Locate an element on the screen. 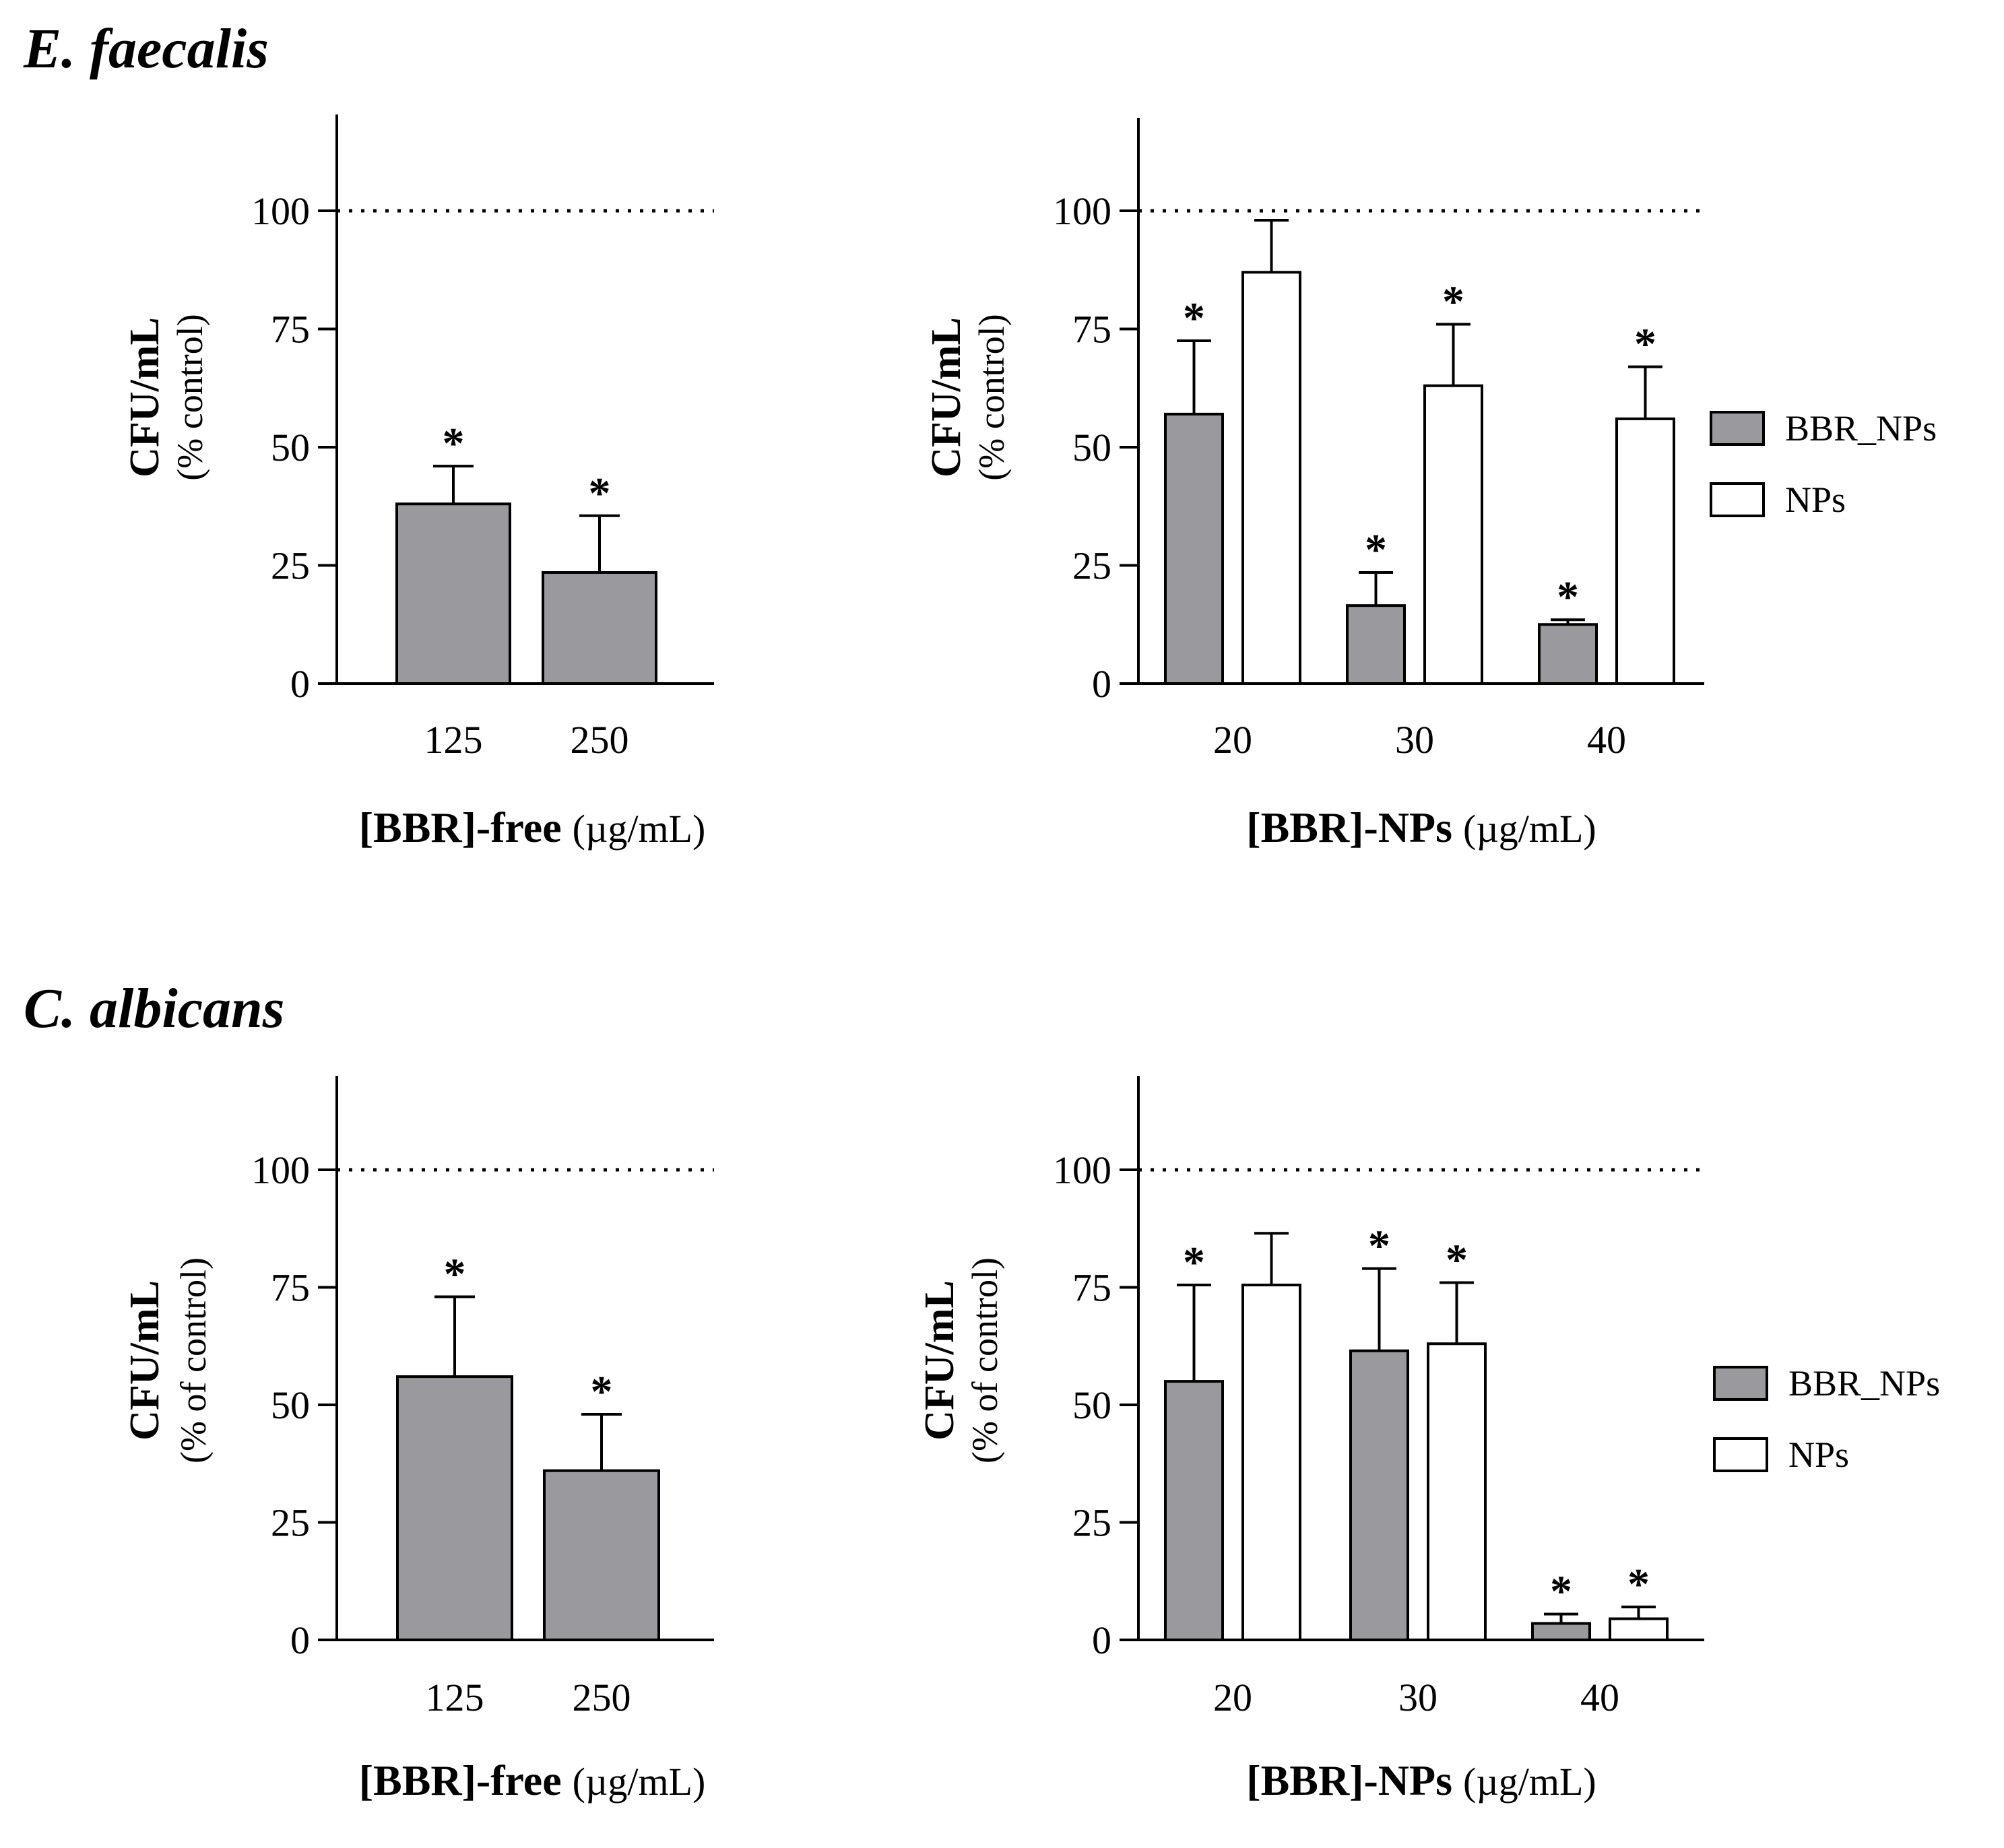 The image size is (2004, 1848). section-title-c-albicans: C. albicans is located at coordinates (154, 1008).